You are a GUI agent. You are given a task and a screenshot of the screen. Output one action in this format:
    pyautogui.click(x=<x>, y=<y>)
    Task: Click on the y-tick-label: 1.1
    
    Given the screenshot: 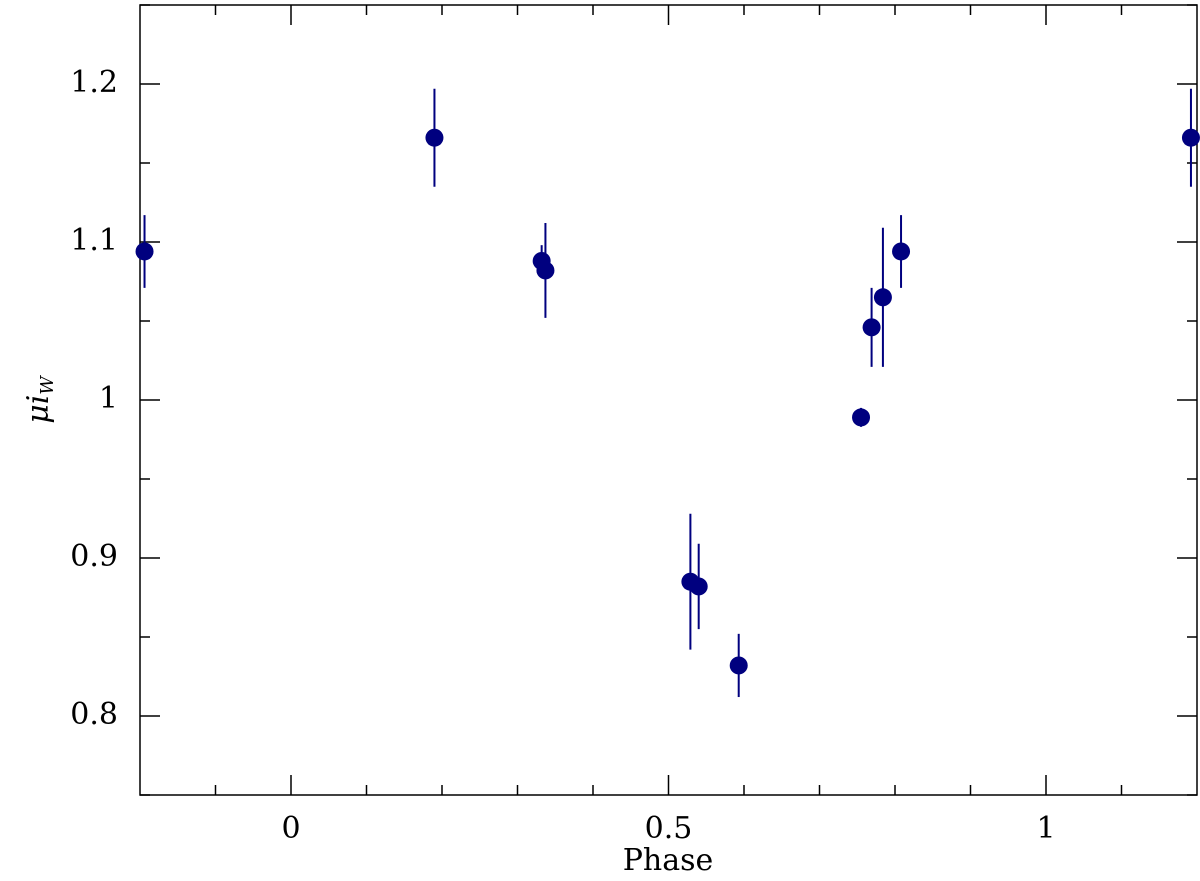 What is the action you would take?
    pyautogui.click(x=94, y=240)
    